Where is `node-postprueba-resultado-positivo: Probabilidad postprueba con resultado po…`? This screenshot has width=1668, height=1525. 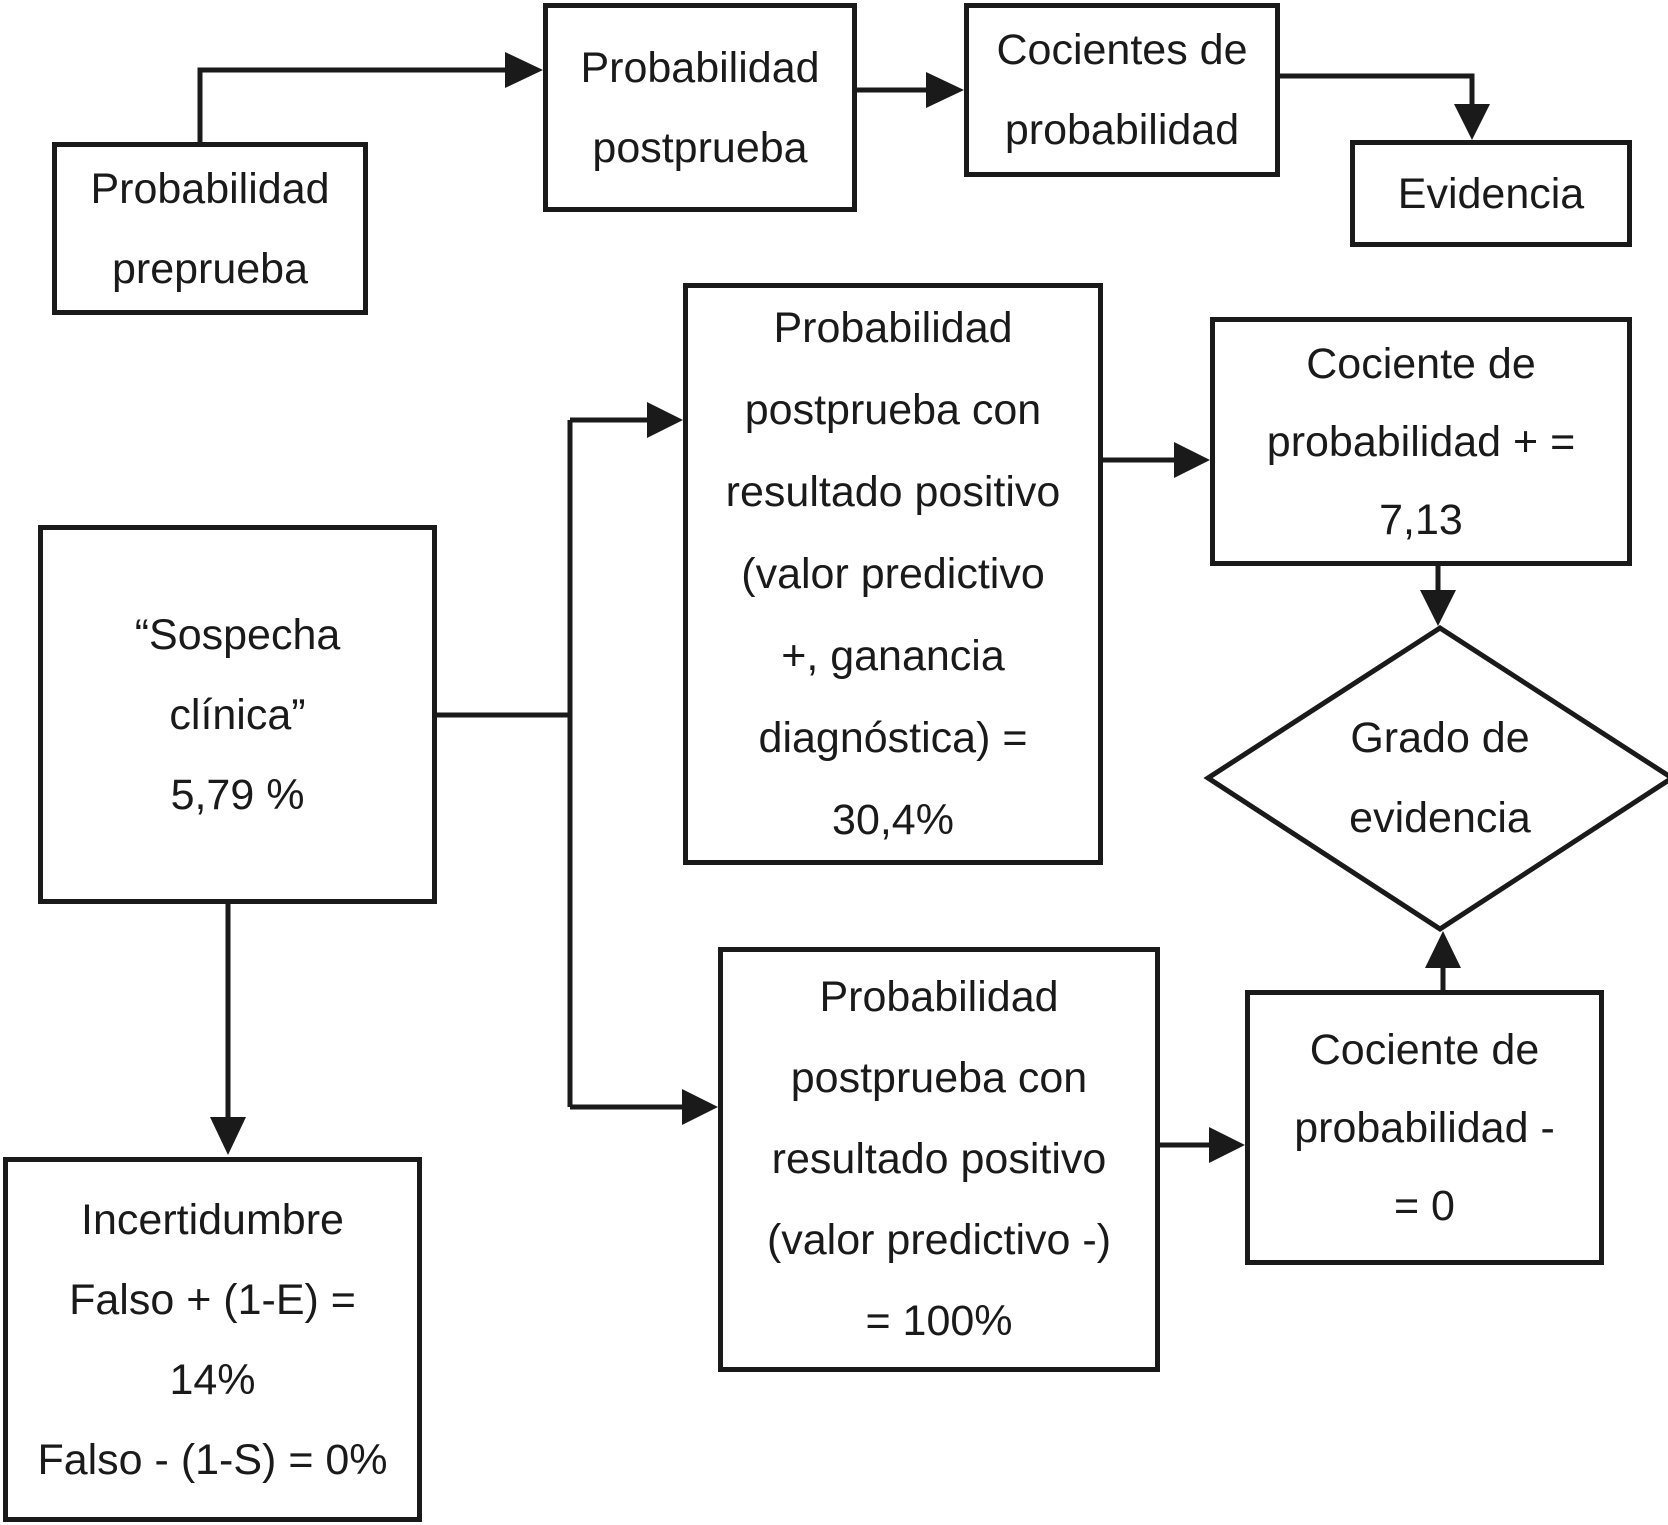 node-postprueba-resultado-positivo: Probabilidad postprueba con resultado po… is located at coordinates (893, 574).